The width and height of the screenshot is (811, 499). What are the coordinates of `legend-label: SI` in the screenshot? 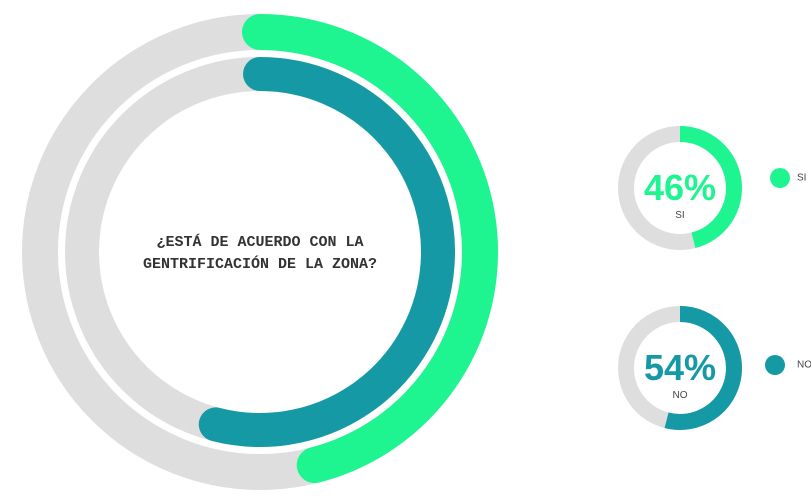 It's located at (801, 178).